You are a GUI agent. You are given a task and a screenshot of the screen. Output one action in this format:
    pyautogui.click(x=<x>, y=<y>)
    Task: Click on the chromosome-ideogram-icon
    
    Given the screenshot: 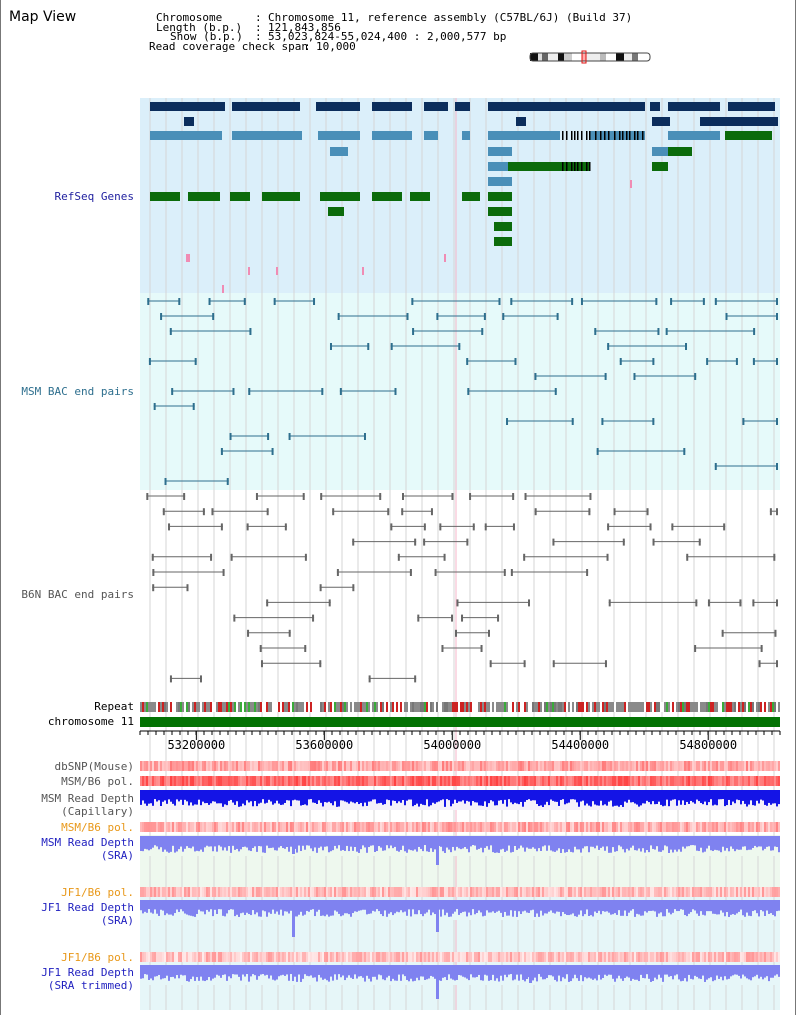 What is the action you would take?
    pyautogui.click(x=590, y=57)
    